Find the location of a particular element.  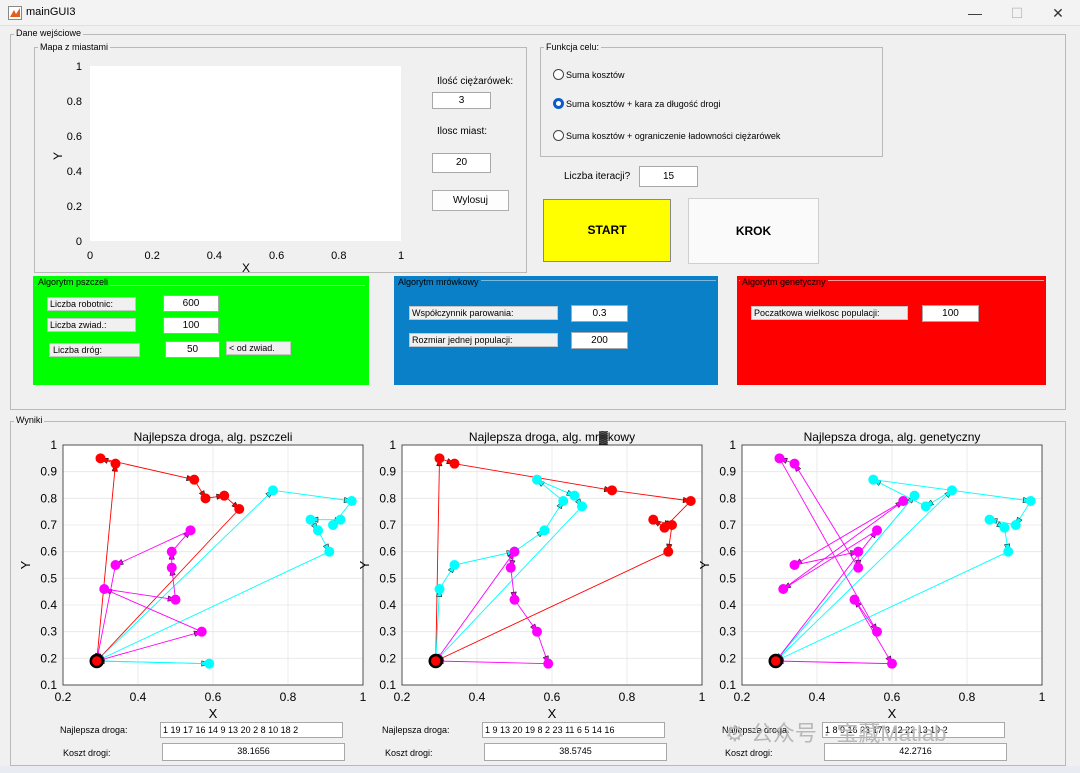

best-route-field-2: 1 9 13 20 19 8 2 23 11 6 5 14 16 is located at coordinates (573, 730).